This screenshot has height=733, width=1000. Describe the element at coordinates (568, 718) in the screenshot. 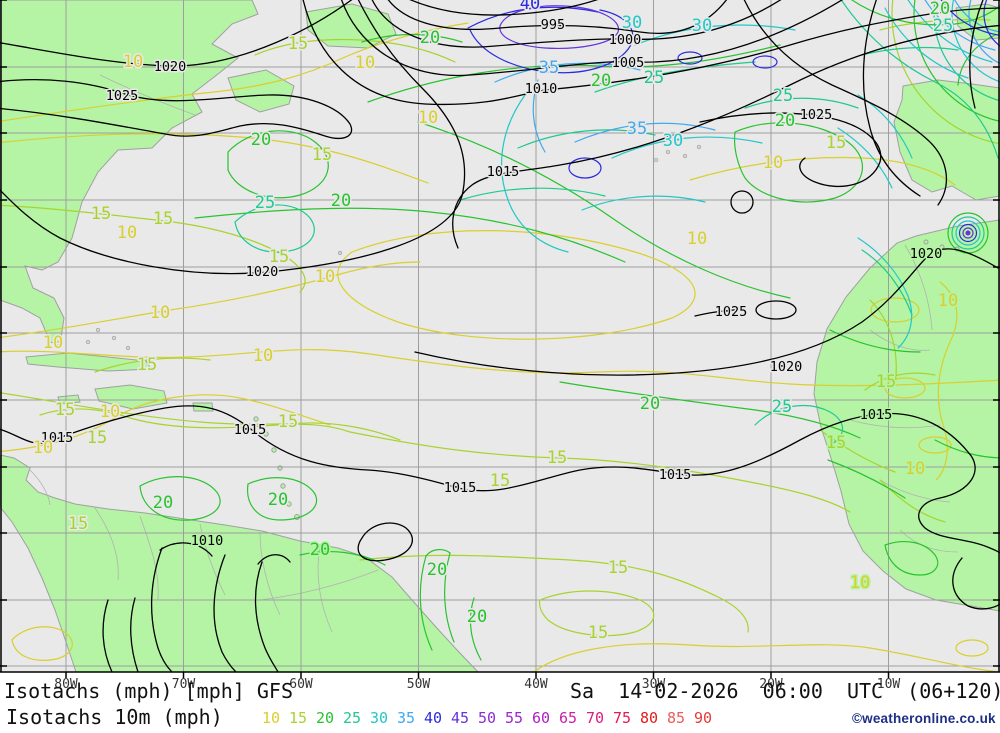

I see `scale-value: 65` at that location.